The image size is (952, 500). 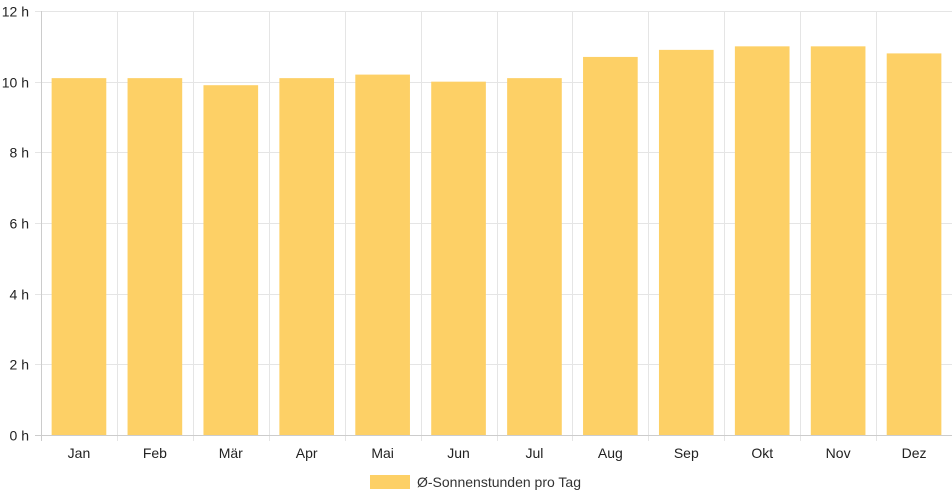 I want to click on legend: Ø-Sonnenstunden pro Tag, so click(x=475, y=482).